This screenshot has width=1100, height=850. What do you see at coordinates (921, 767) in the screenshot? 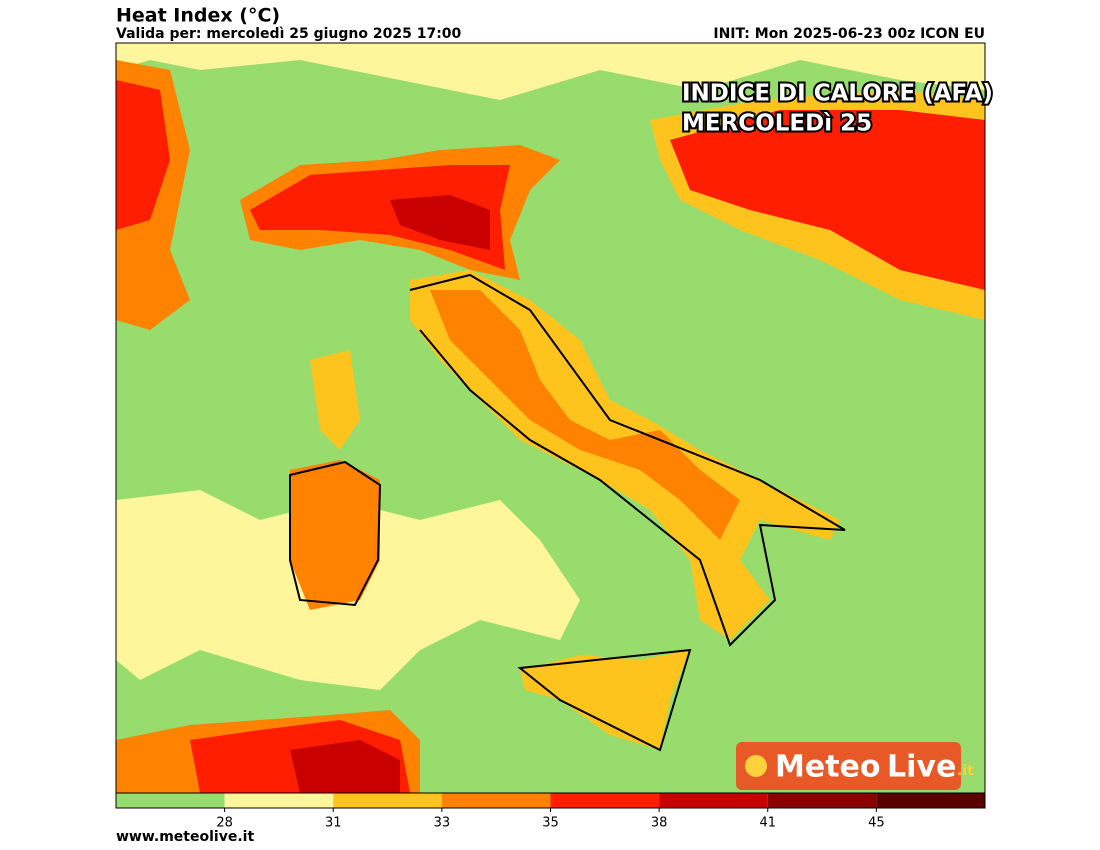
I see `logo-live: Live` at bounding box center [921, 767].